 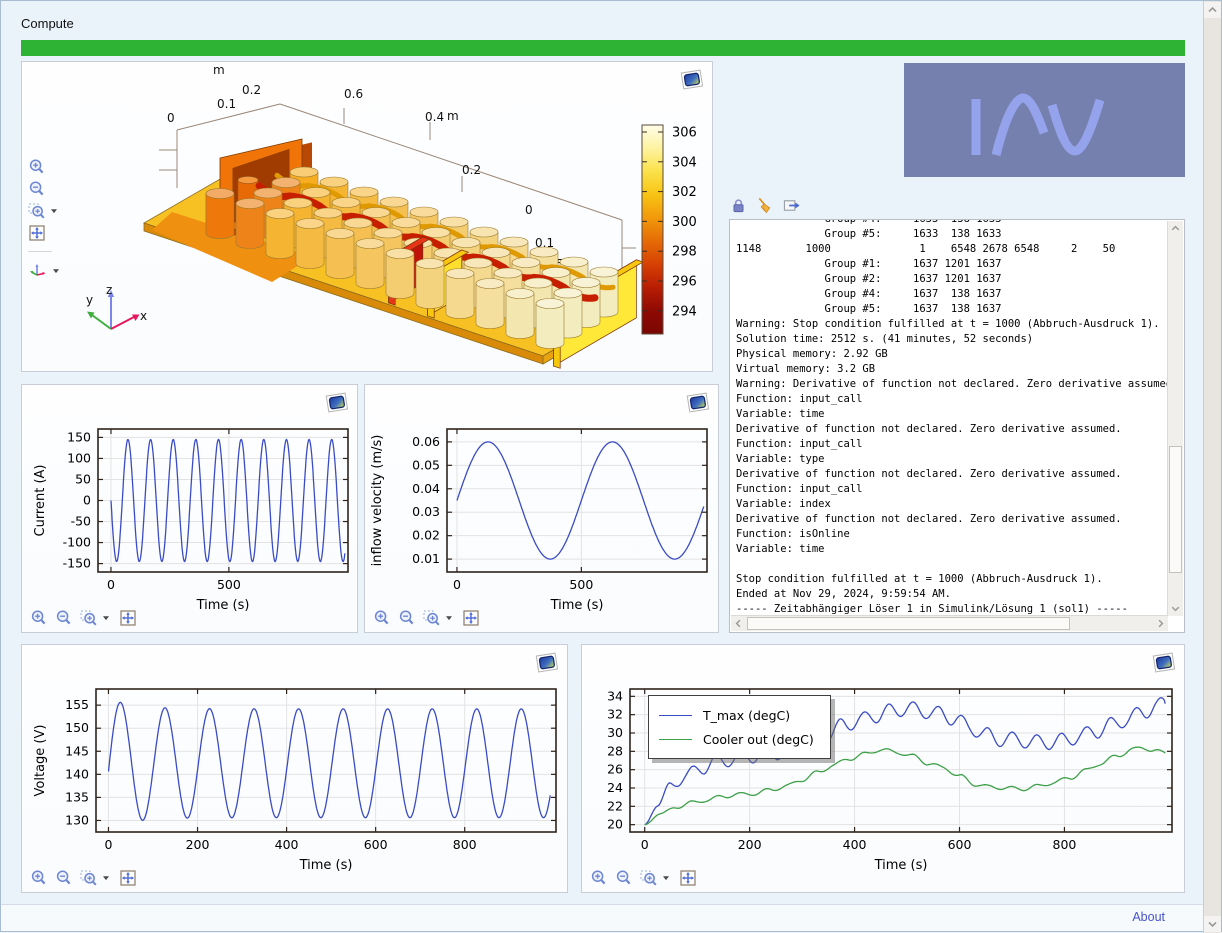 I want to click on chart-legend: T_max (degC) Cooler out (degC), so click(x=739, y=727).